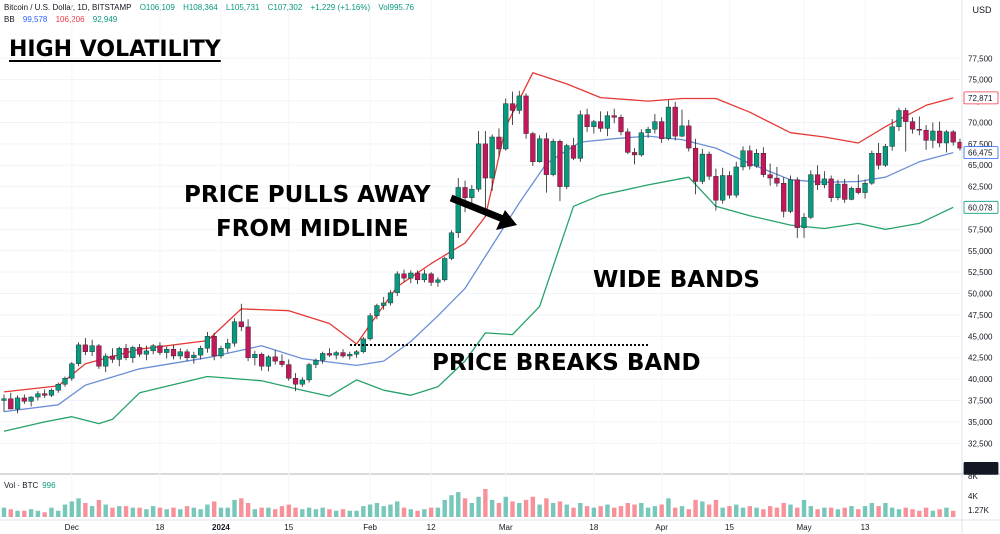 The image size is (1000, 534). What do you see at coordinates (9, 19) in the screenshot?
I see `bb-label: BB` at bounding box center [9, 19].